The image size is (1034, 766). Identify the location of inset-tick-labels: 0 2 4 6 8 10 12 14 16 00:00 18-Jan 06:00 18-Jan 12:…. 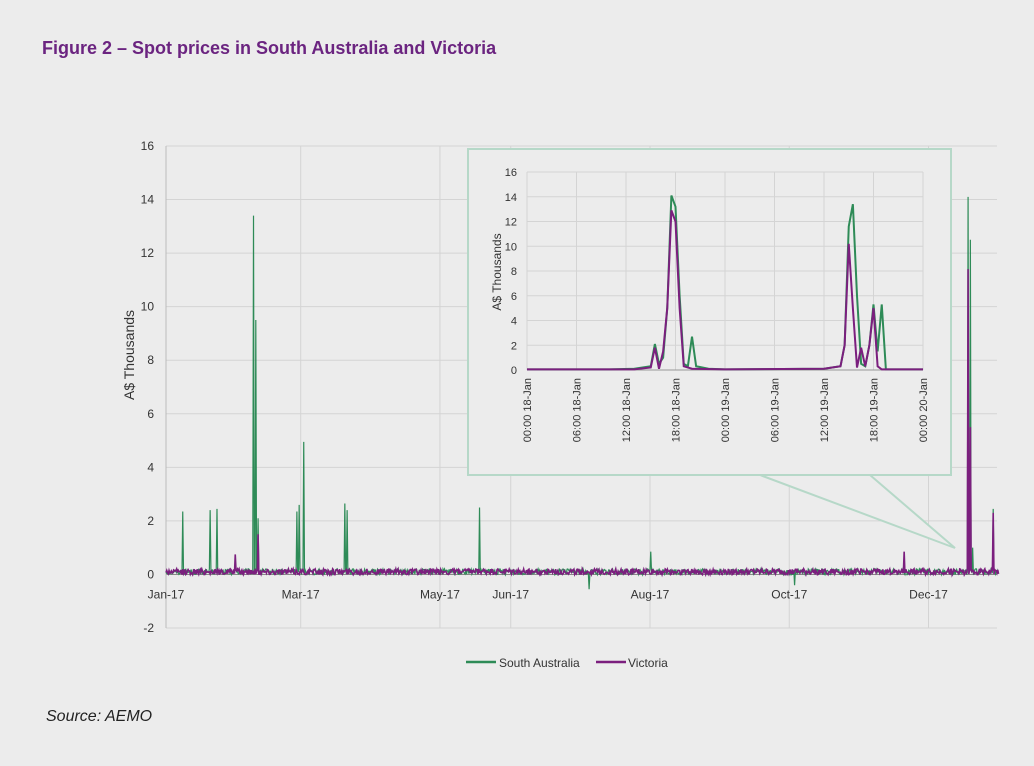
(717, 304).